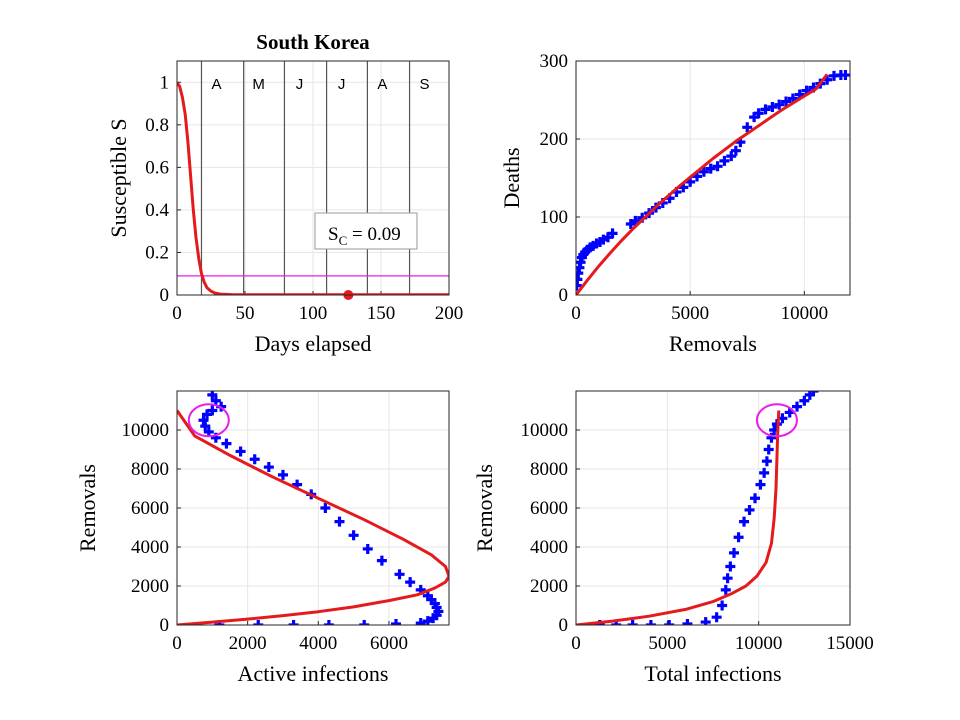 The width and height of the screenshot is (960, 720). I want to click on x-tick-label: 4000, so click(318, 643).